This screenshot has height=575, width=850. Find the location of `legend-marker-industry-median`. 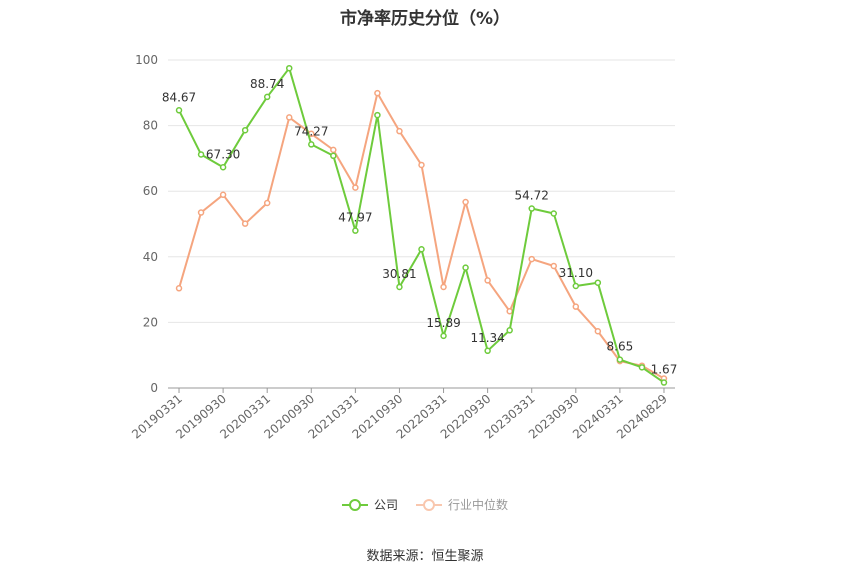

legend-marker-industry-median is located at coordinates (429, 505).